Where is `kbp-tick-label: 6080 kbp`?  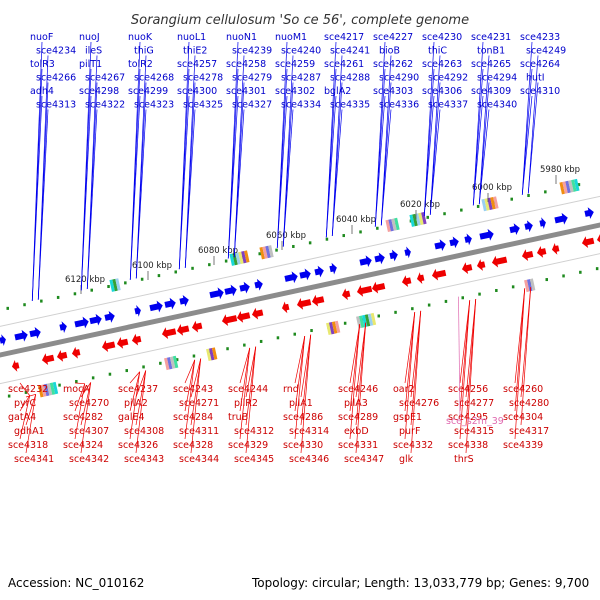
kbp-tick-label: 6080 kbp is located at coordinates (218, 251).